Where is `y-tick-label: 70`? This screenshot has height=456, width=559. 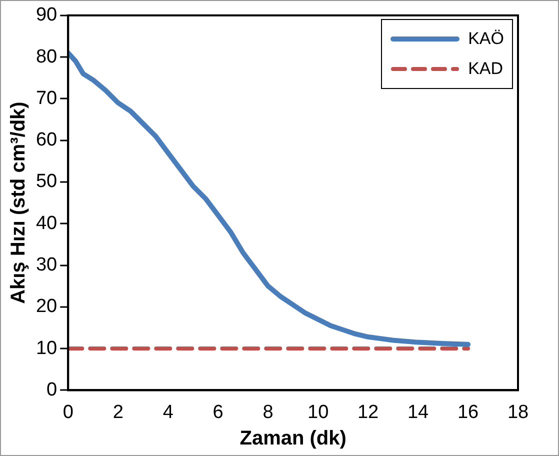
y-tick-label: 70 is located at coordinates (47, 98).